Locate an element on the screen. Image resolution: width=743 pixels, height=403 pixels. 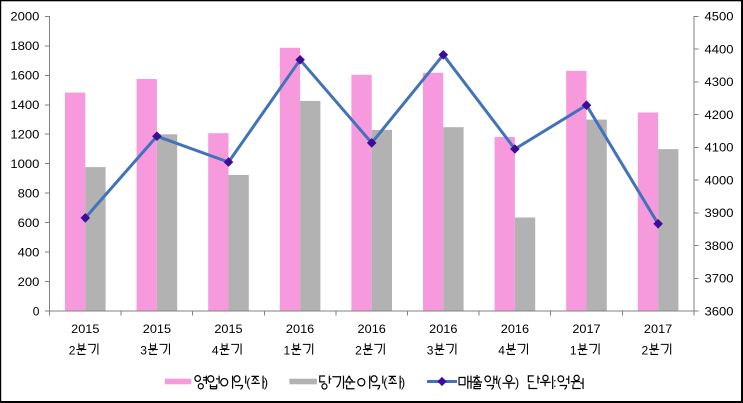
svg-text: 3800 is located at coordinates (719, 246).